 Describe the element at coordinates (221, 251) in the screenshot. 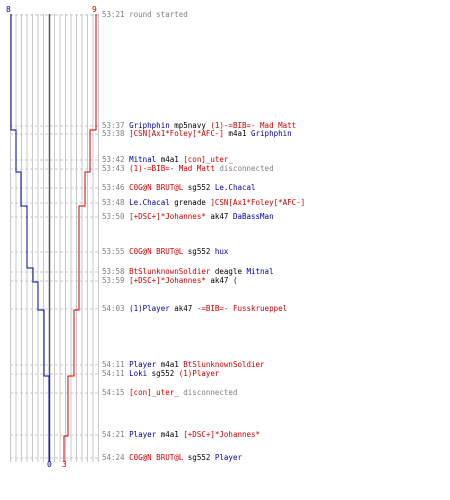

I see `log-part: hux` at that location.